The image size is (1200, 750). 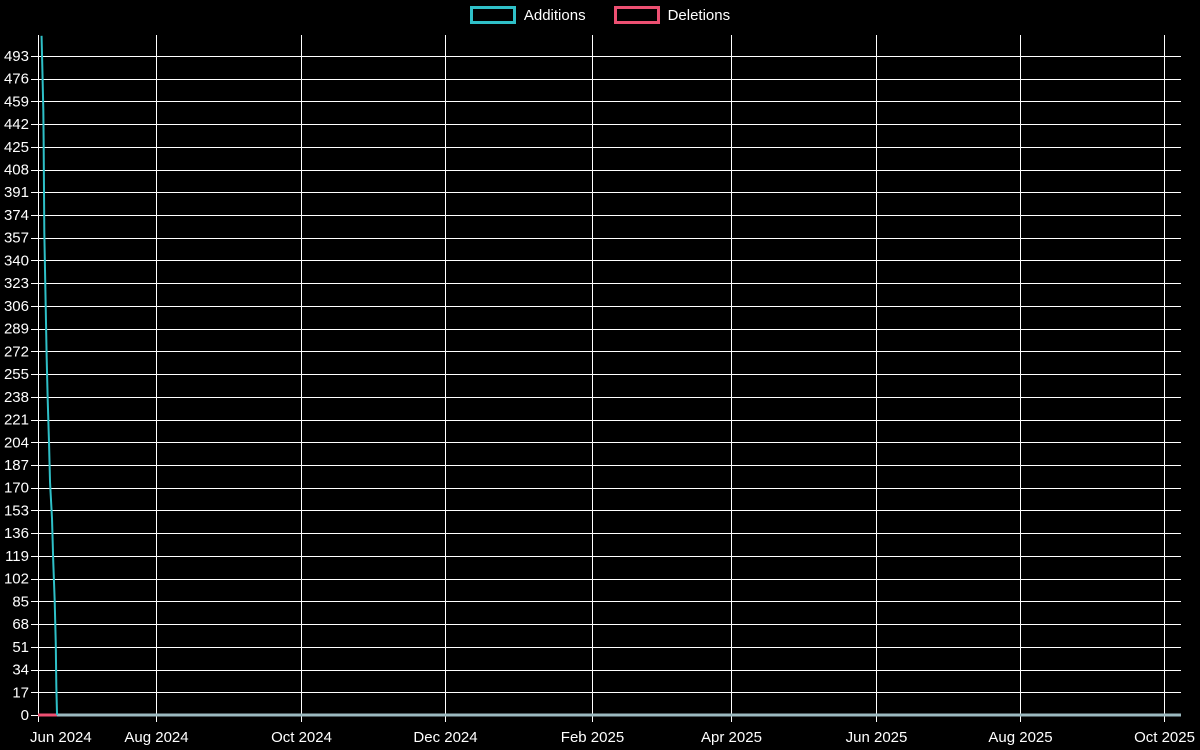 I want to click on svg-text: 51, so click(x=20, y=647).